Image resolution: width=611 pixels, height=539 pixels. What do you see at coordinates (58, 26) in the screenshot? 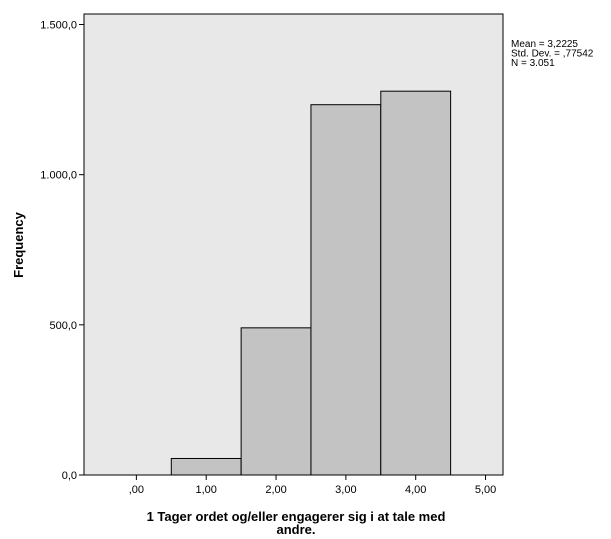
I see `y-tick-label: 1.500,0` at bounding box center [58, 26].